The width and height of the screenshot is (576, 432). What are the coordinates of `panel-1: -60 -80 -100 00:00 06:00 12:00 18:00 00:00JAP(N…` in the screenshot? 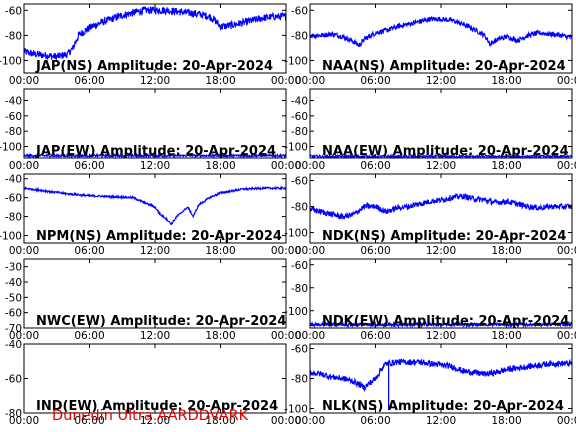 It's located at (150, 45).